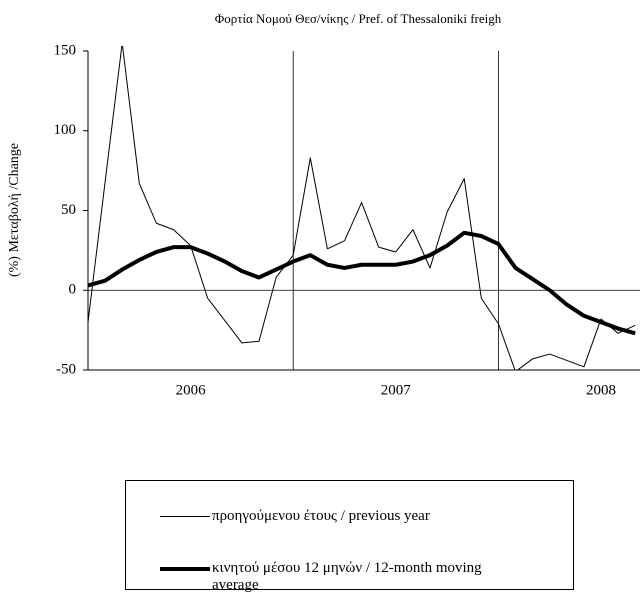 Image resolution: width=640 pixels, height=594 pixels. What do you see at coordinates (321, 516) in the screenshot?
I see `legend-label: προηγούμενου έτους / previous year` at bounding box center [321, 516].